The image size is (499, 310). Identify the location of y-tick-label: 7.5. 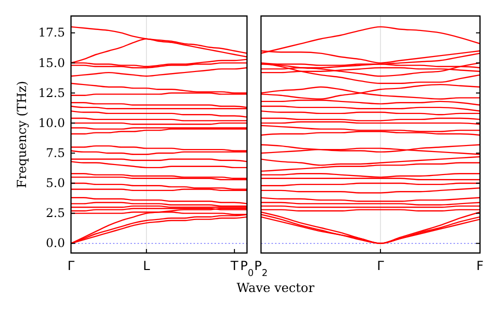
(55, 153).